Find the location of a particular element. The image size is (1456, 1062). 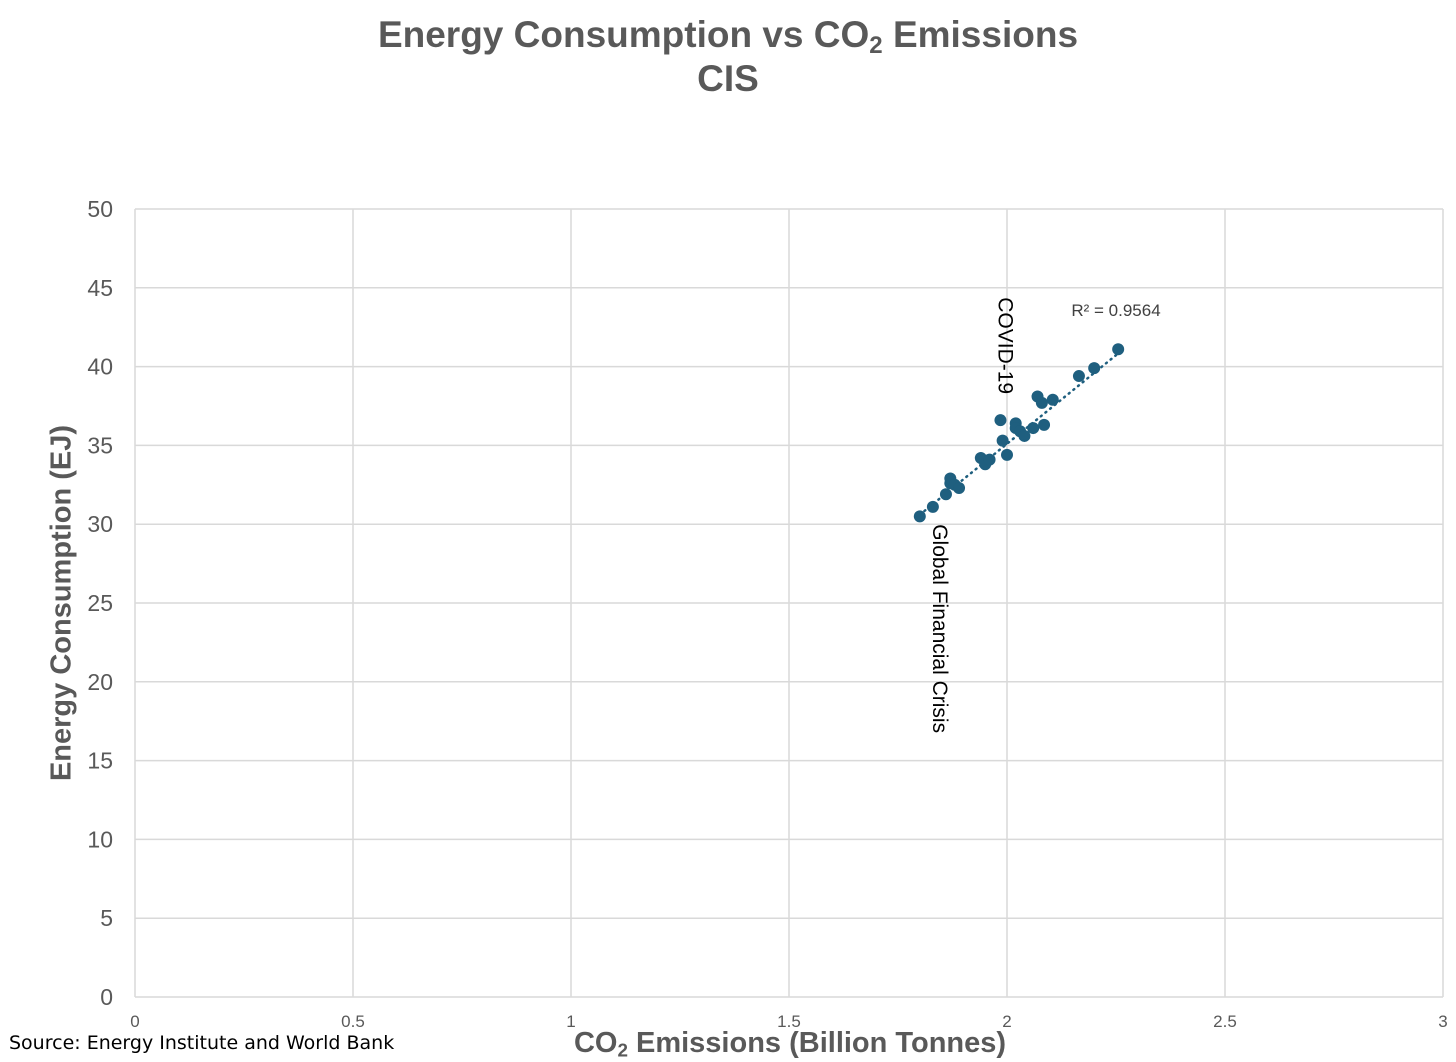

x-tick-label: 2 is located at coordinates (1006, 1021).